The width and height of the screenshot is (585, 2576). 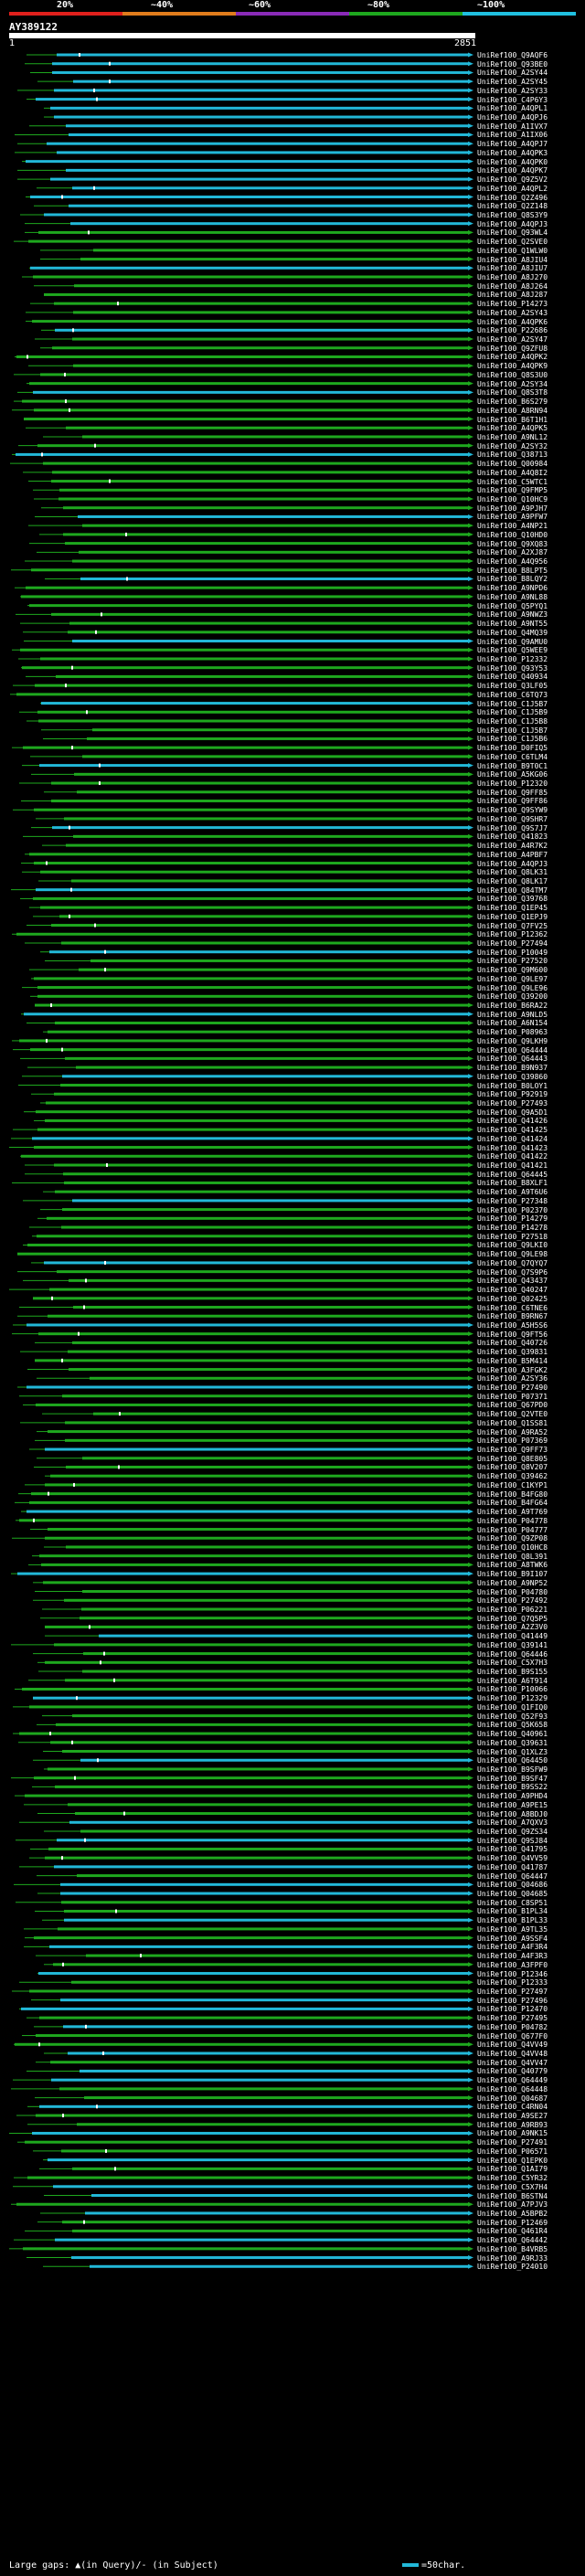 I want to click on hit-name: UniRef100_Q41449, so click(x=512, y=1636).